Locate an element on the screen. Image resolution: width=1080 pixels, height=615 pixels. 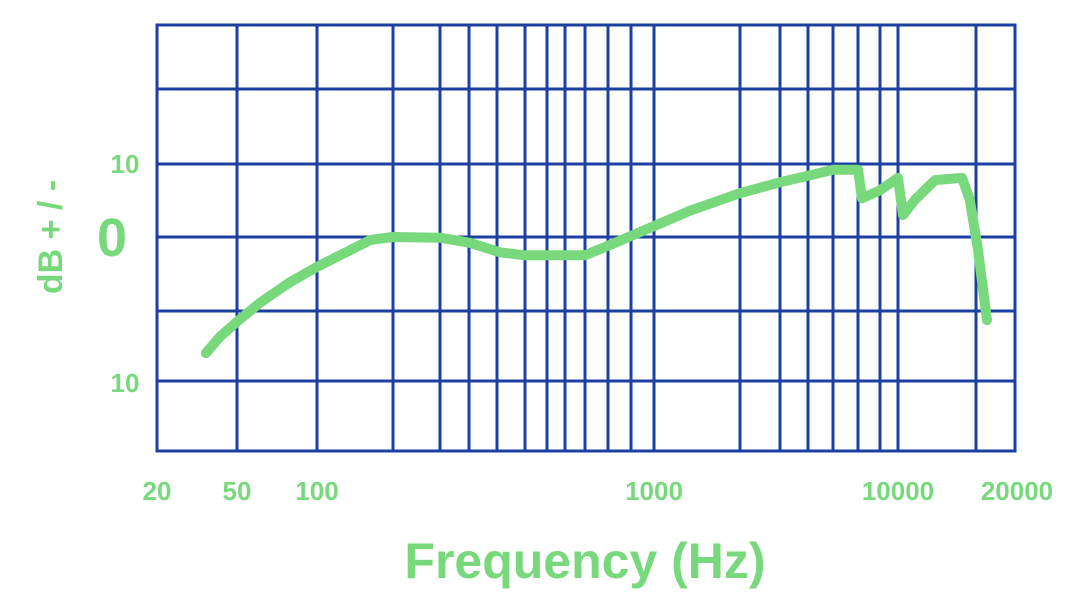
x-tick-label: 10000 is located at coordinates (898, 491).